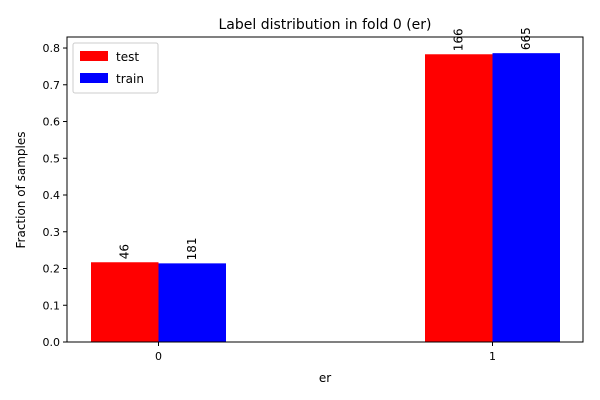 Image resolution: width=600 pixels, height=400 pixels. I want to click on y-tick-label: 0.0, so click(52, 342).